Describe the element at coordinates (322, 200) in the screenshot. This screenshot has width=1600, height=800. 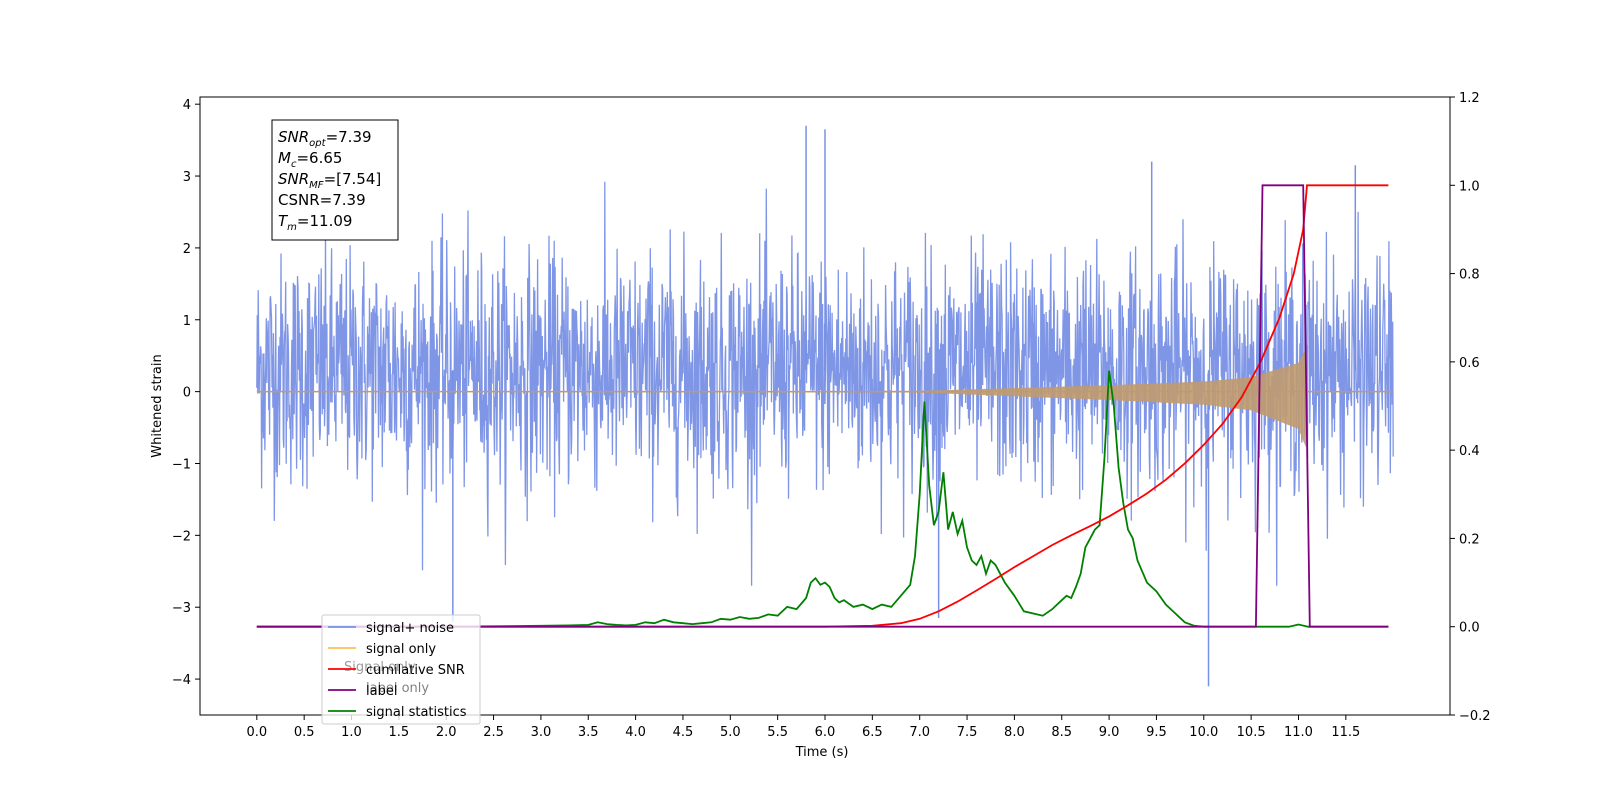
I see `annotation-line: CSNR=7.39` at that location.